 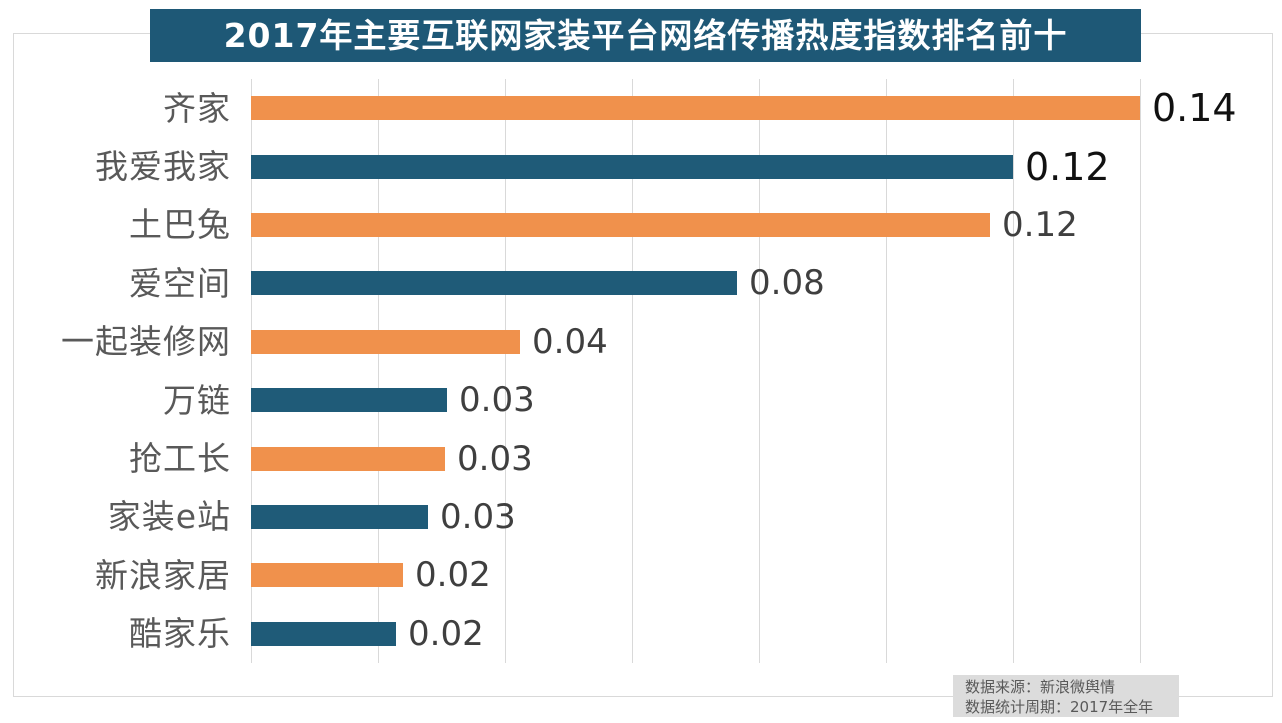 I want to click on category-row: 齐家, so click(x=115, y=108).